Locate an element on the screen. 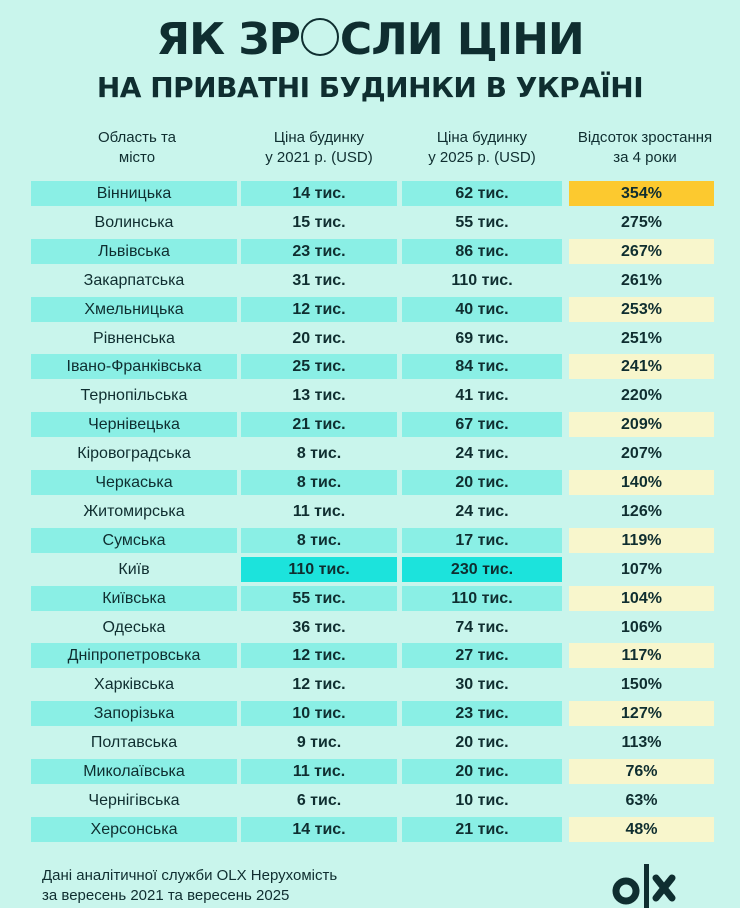 The height and width of the screenshot is (908, 740). price-2025-cell: 74 тис. is located at coordinates (482, 627).